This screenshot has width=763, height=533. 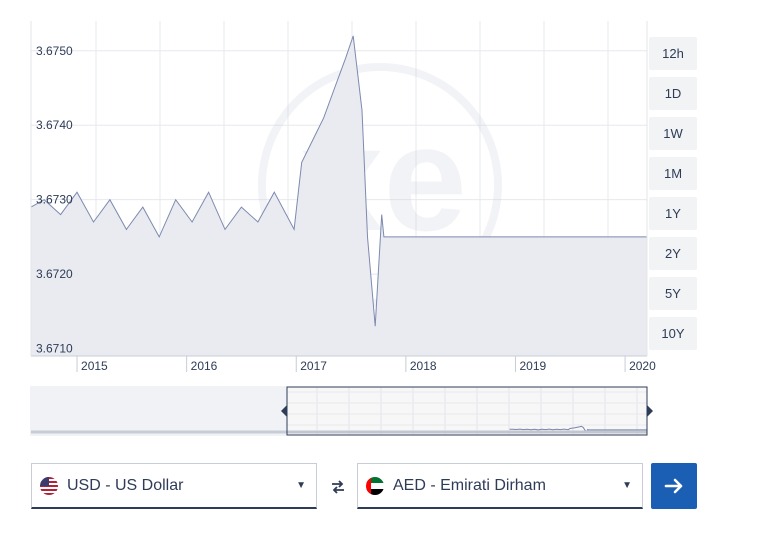 I want to click on range-button-1y: 1Y, so click(x=673, y=213).